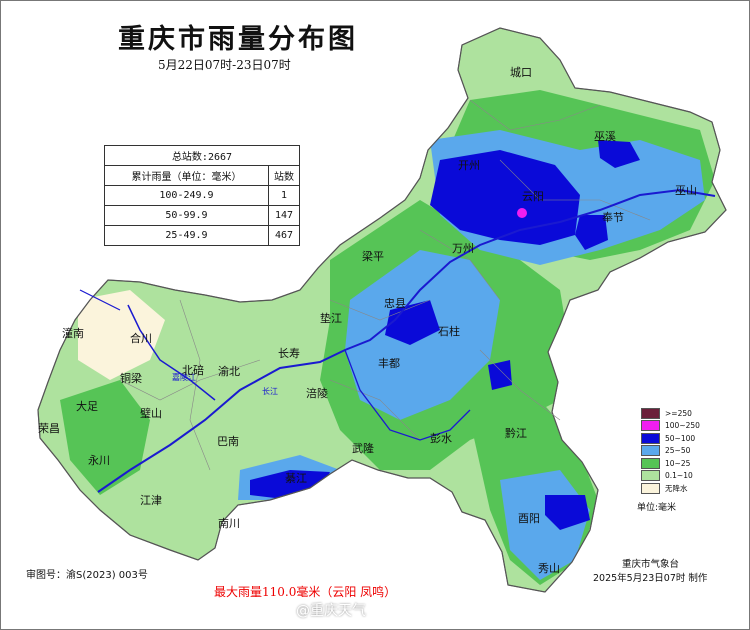 The image size is (750, 630). What do you see at coordinates (521, 72) in the screenshot?
I see `city-label: 城口` at bounding box center [521, 72].